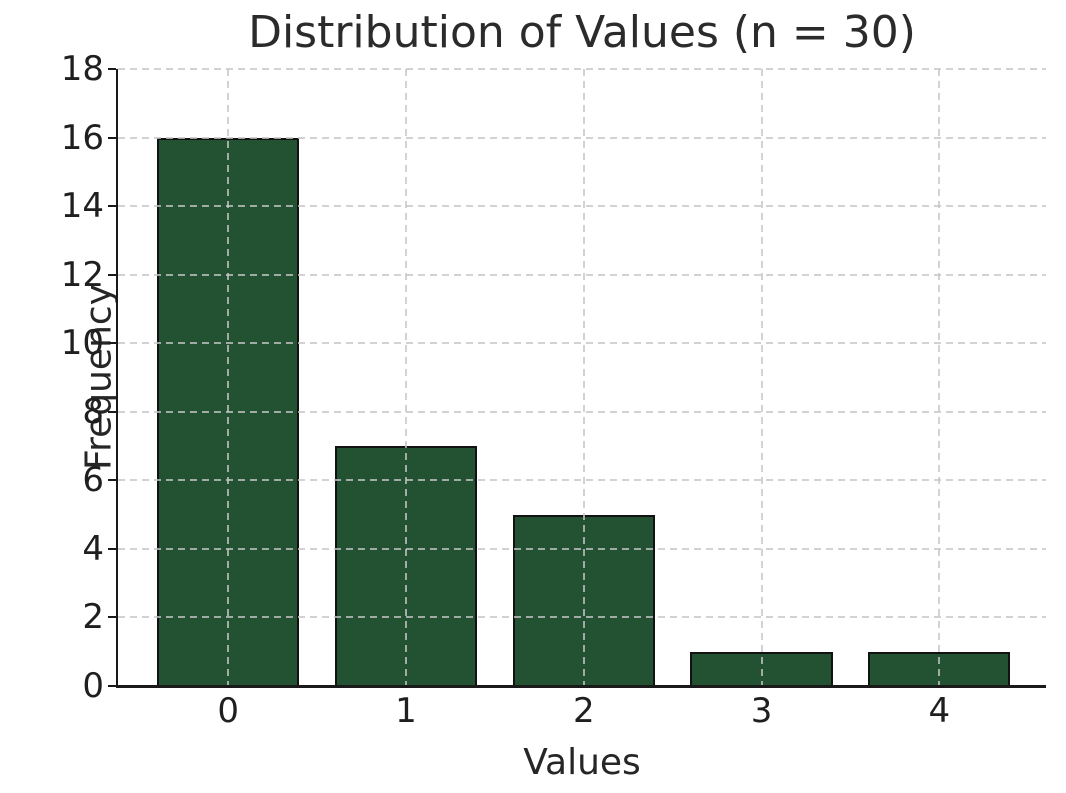 The height and width of the screenshot is (793, 1066). What do you see at coordinates (82, 274) in the screenshot?
I see `y-tick-label: 12` at bounding box center [82, 274].